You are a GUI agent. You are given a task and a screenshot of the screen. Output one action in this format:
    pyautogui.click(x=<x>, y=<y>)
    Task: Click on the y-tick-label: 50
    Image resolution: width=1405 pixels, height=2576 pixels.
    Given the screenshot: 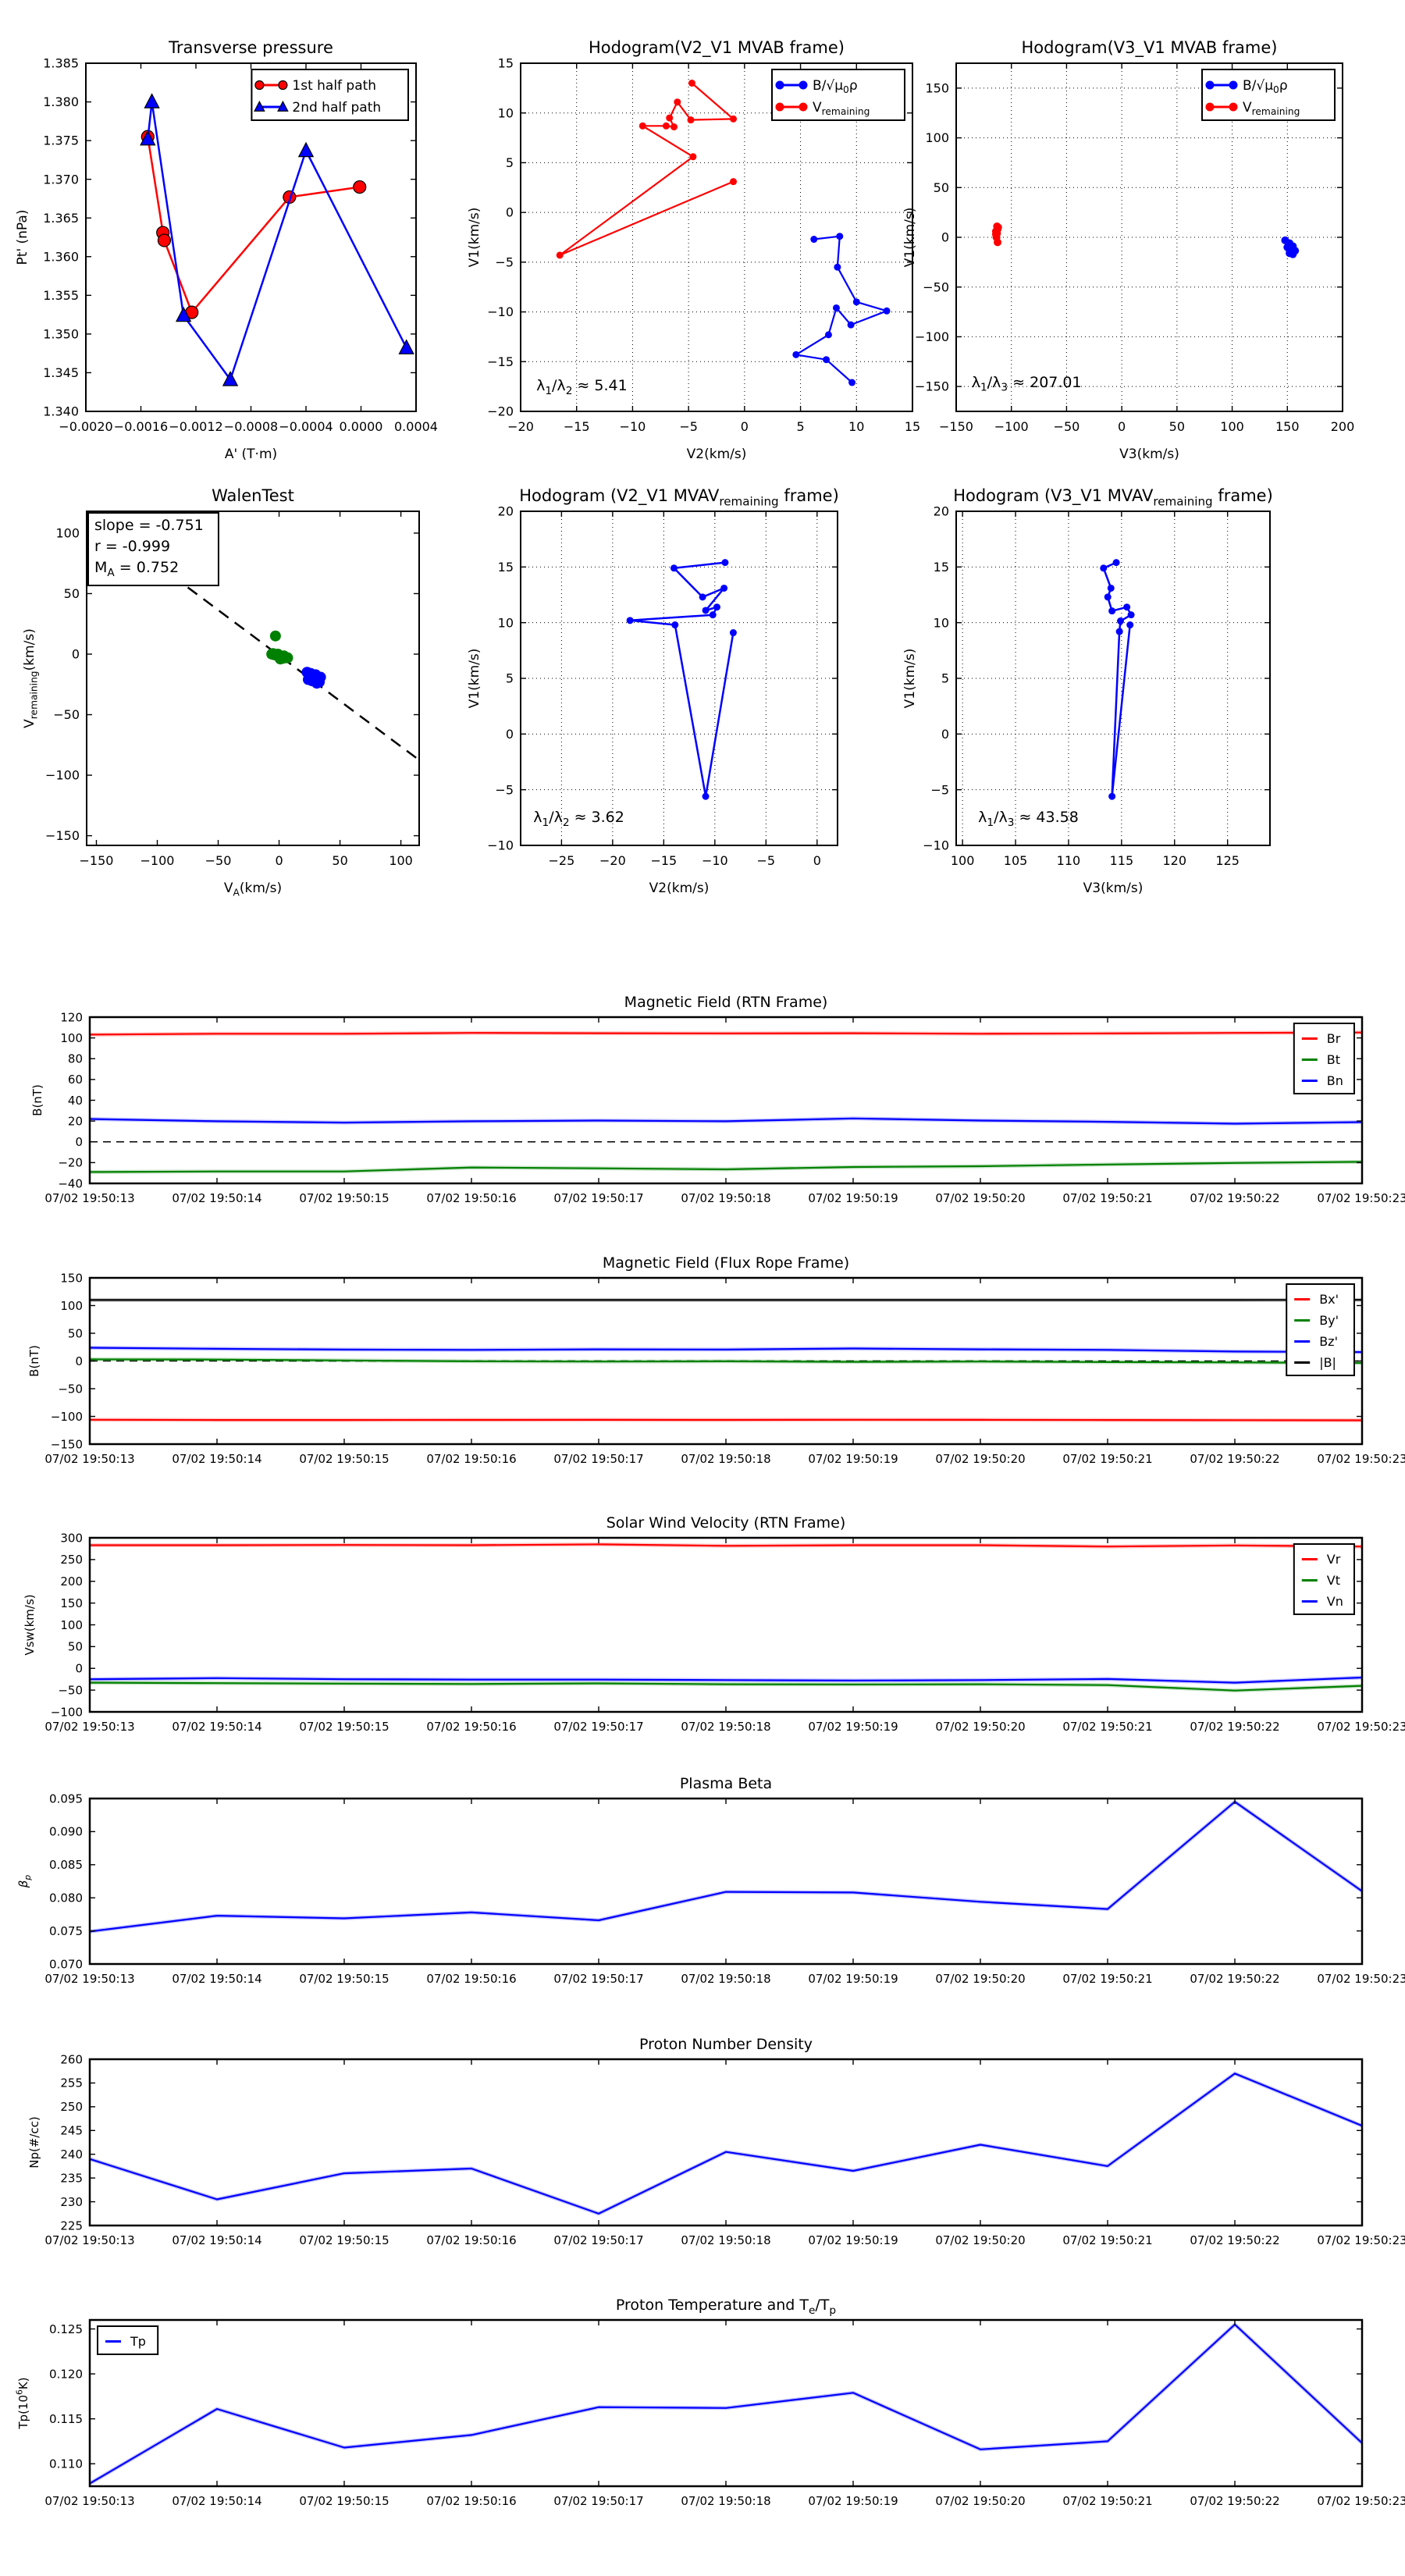 What is the action you would take?
    pyautogui.click(x=942, y=187)
    